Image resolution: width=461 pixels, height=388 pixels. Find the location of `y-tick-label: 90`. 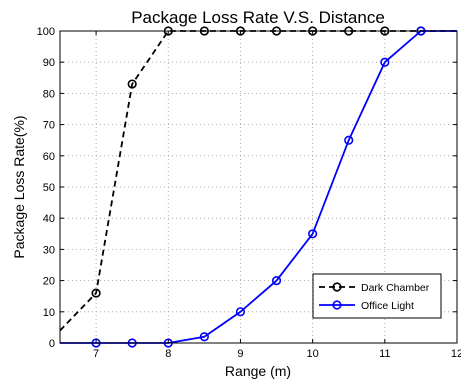

y-tick-label: 90 is located at coordinates (49, 63).